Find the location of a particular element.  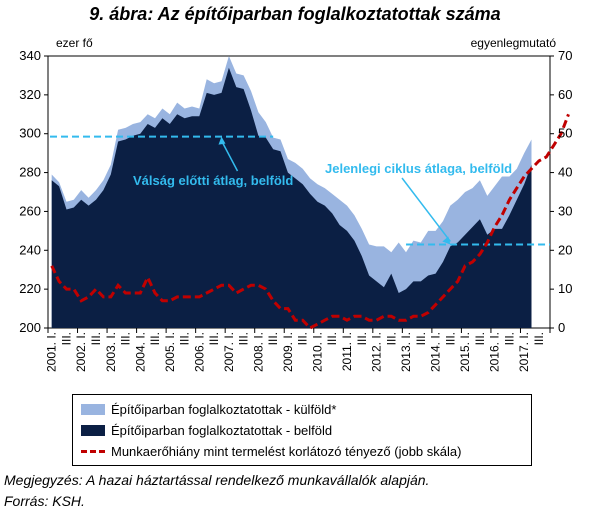

legend-swatch-munkaero is located at coordinates (93, 451).